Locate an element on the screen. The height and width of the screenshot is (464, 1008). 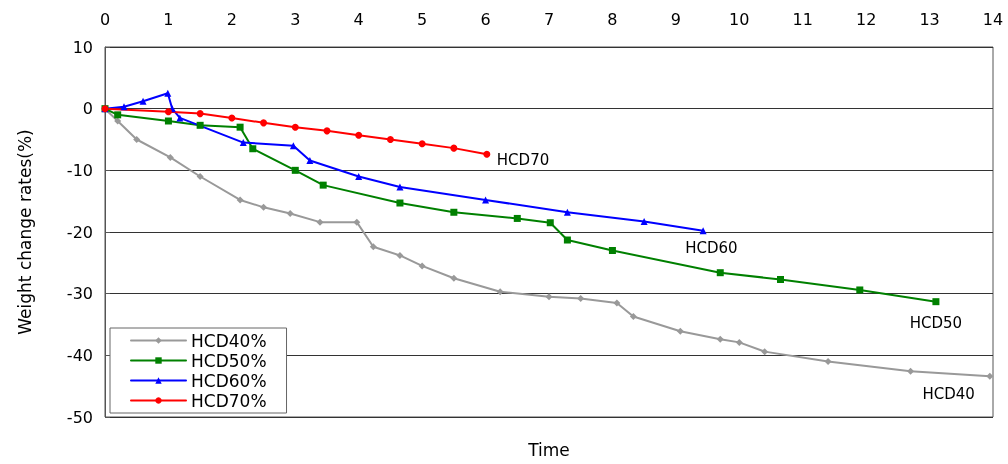
x-tick-label: 6 is located at coordinates (485, 19).